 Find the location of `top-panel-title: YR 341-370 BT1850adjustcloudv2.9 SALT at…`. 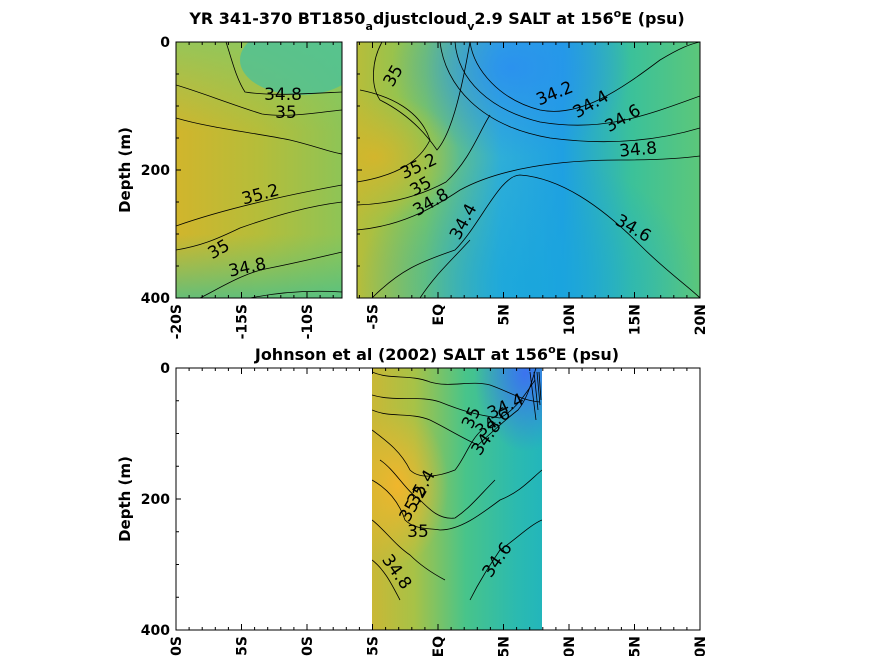

top-panel-title: YR 341-370 BT1850adjustcloudv2.9 SALT at… is located at coordinates (436, 20).